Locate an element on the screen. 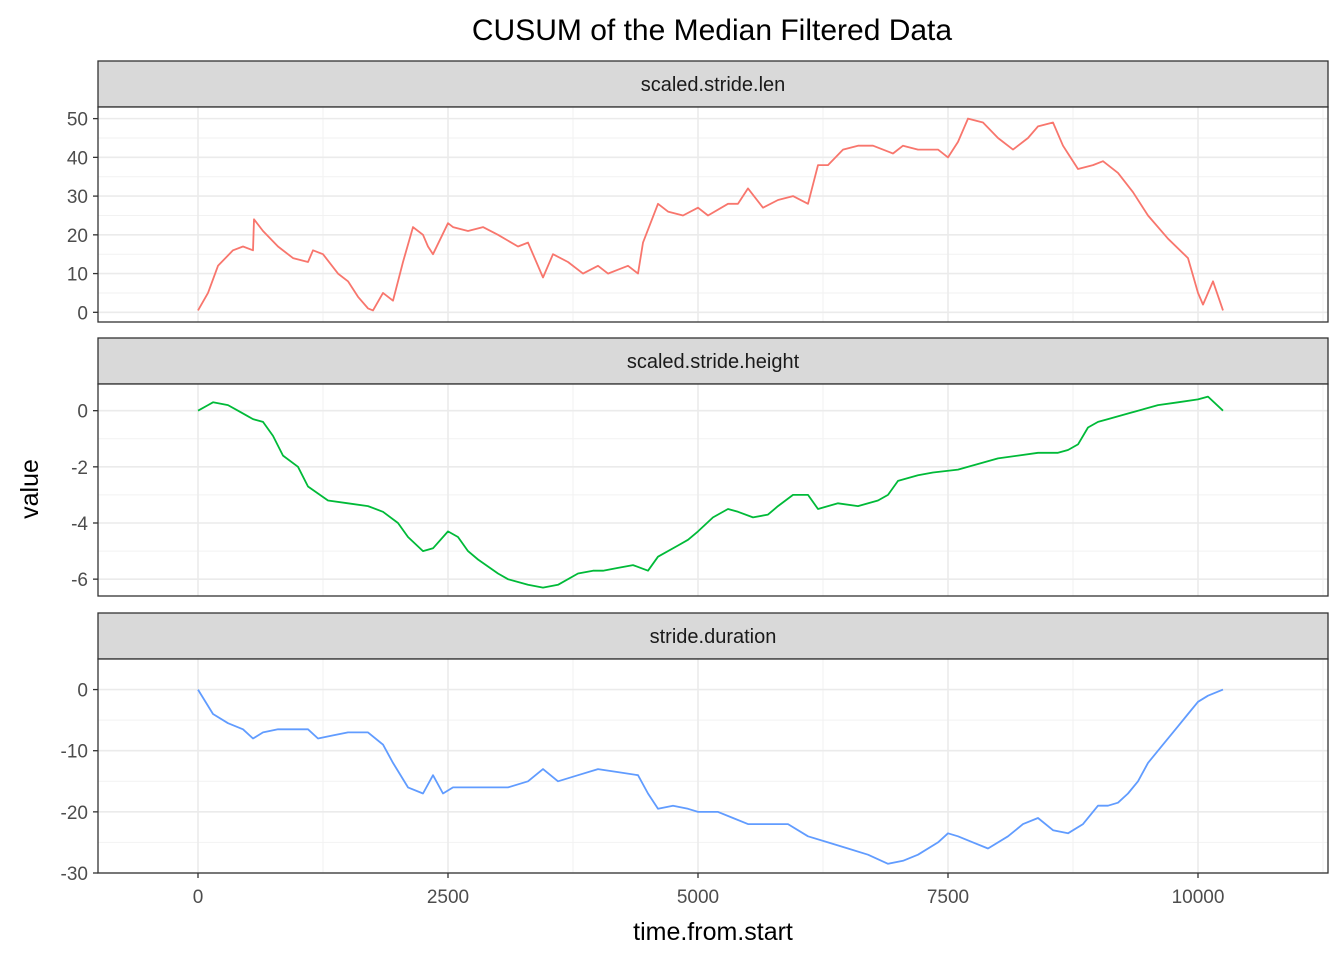  y-tick-label: 50 is located at coordinates (77, 120).